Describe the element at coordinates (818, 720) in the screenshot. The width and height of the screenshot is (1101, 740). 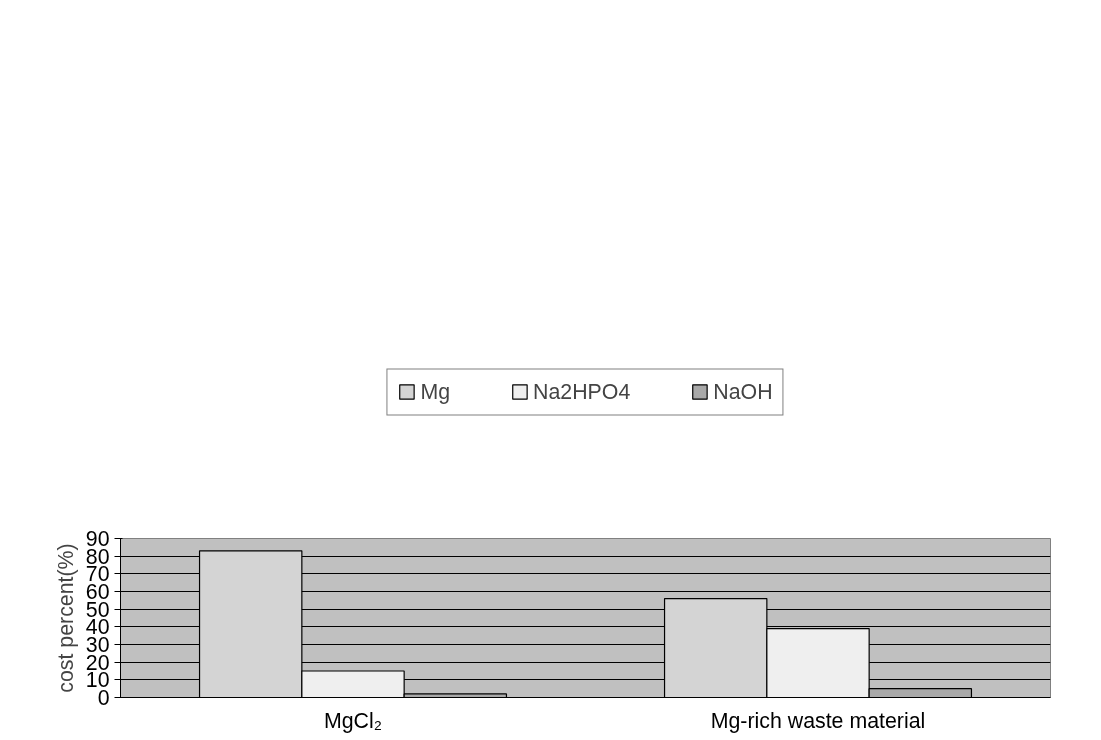
I see `x-tick-label: Mg-rich waste material` at that location.